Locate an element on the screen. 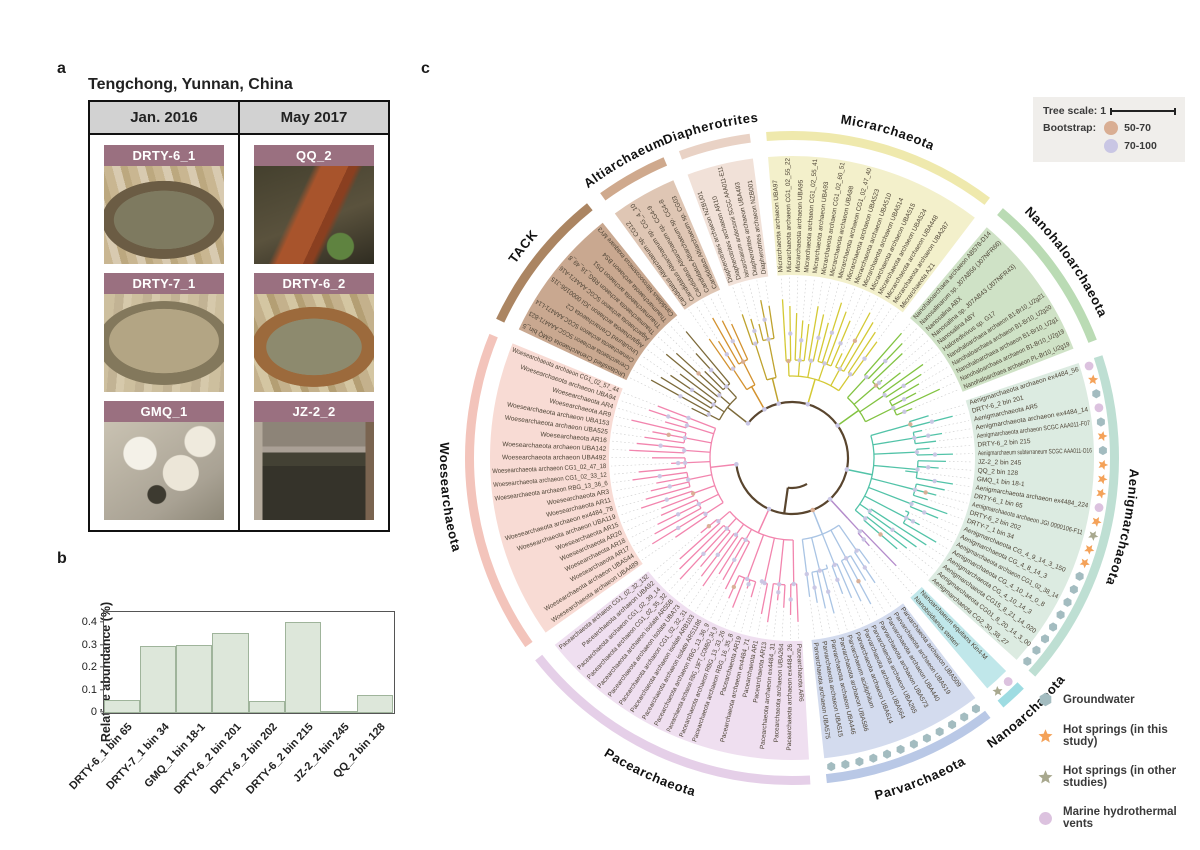  site-cell-DRTY-6_2: DRTY-6_2 is located at coordinates (314, 332).